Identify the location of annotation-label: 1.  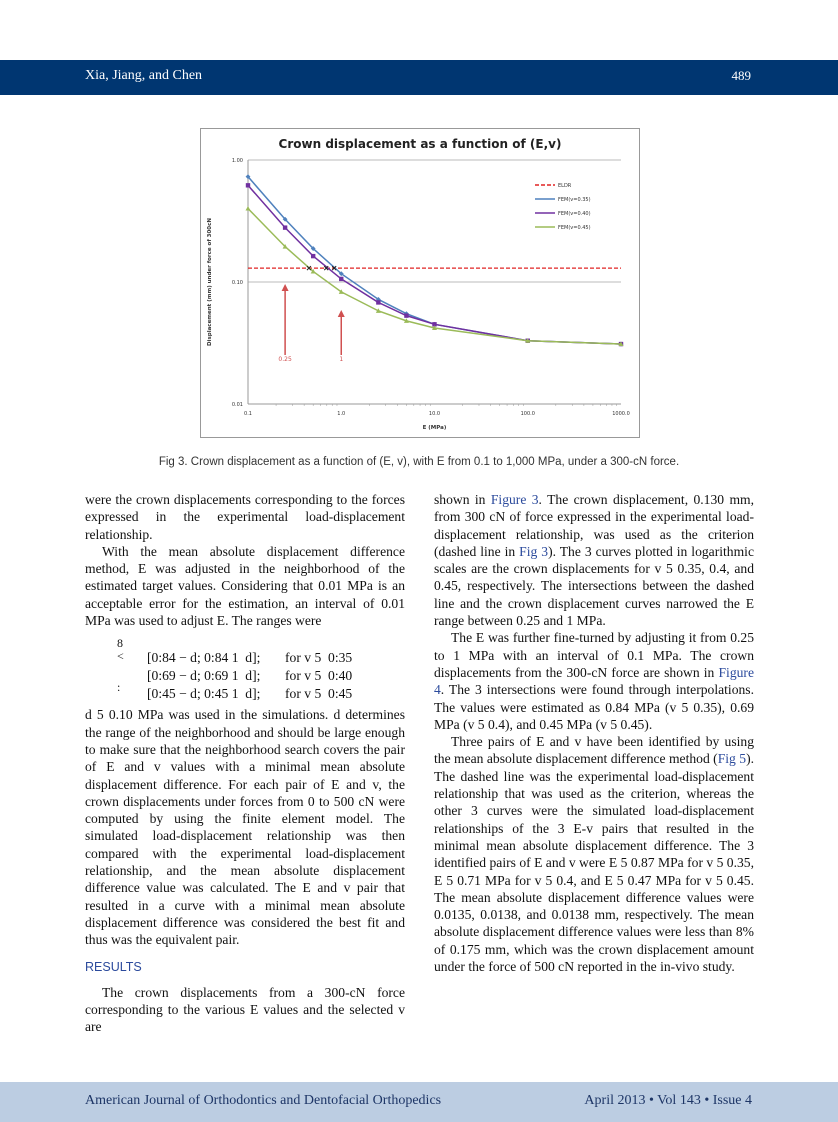
(341, 359).